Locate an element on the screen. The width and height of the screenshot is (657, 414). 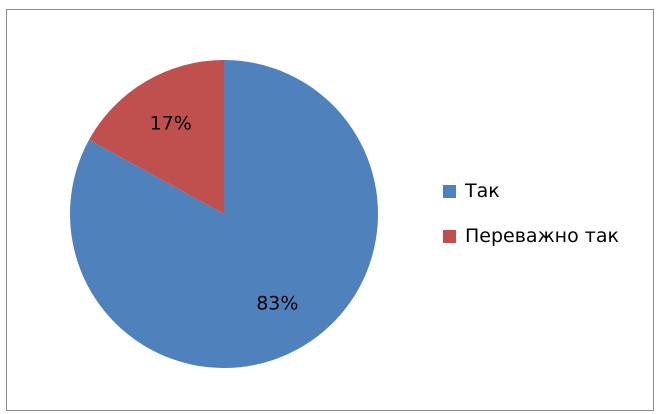
data-label-tak: 83% is located at coordinates (277, 304).